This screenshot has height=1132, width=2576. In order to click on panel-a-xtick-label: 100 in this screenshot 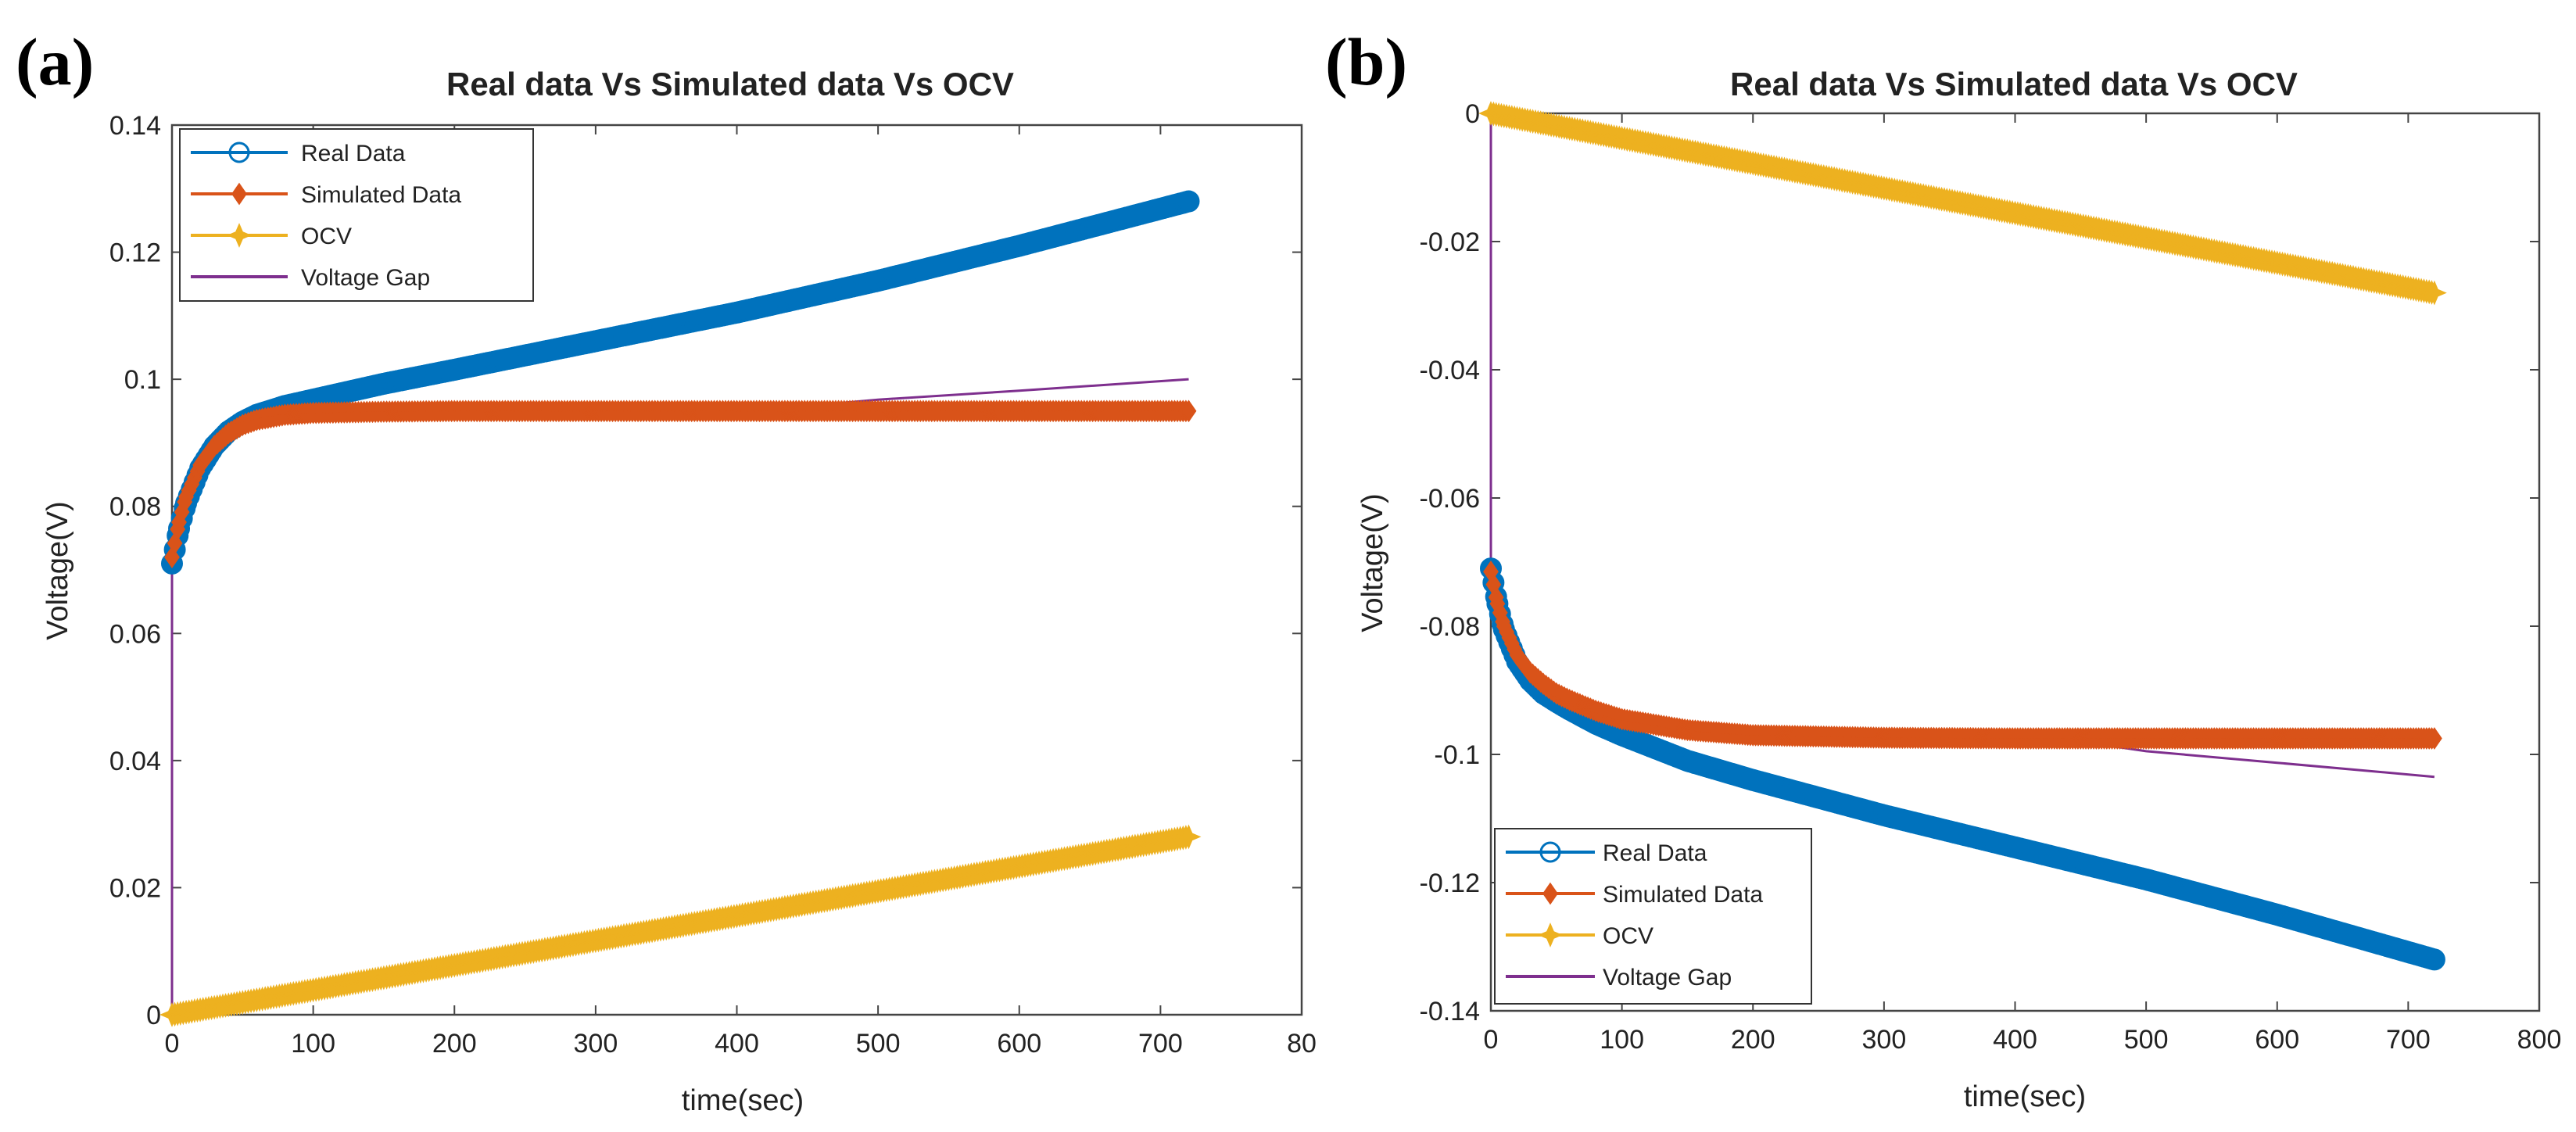, I will do `click(313, 1044)`.